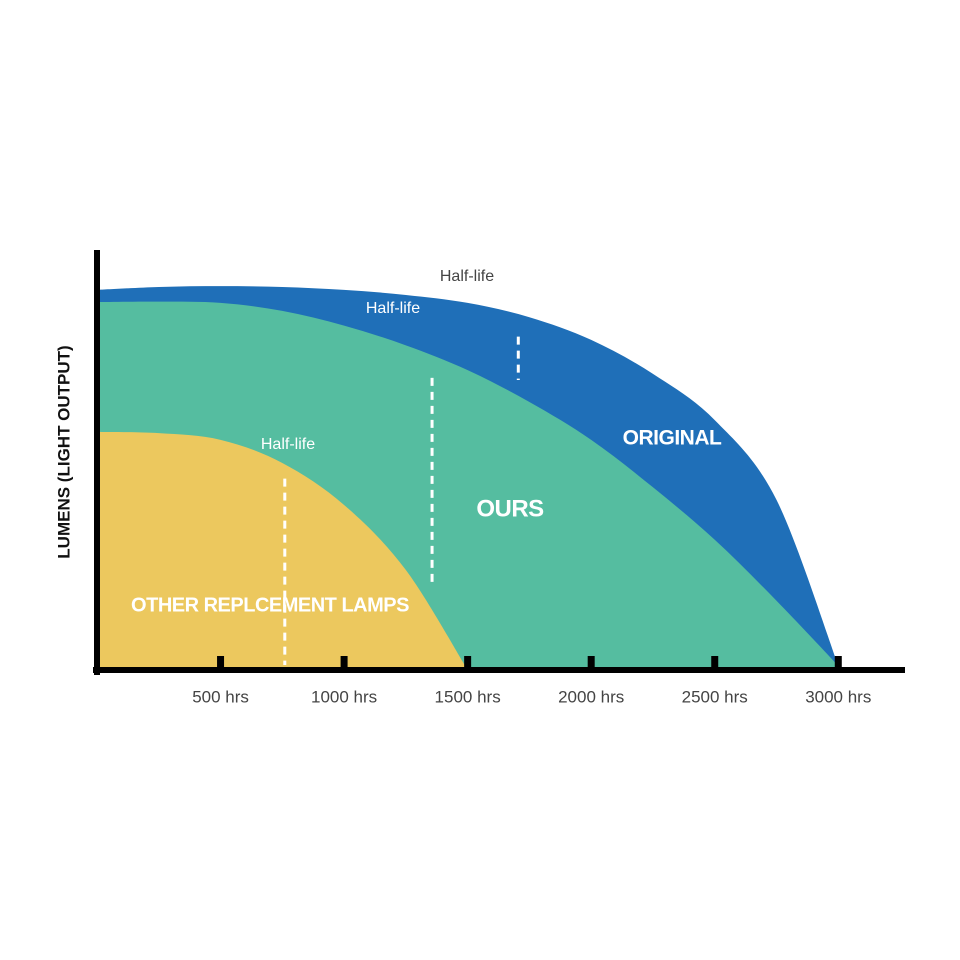 The width and height of the screenshot is (960, 960). Describe the element at coordinates (63, 451) in the screenshot. I see `y-axis-title: LUMENS (LIGHT OUTPUT)` at that location.